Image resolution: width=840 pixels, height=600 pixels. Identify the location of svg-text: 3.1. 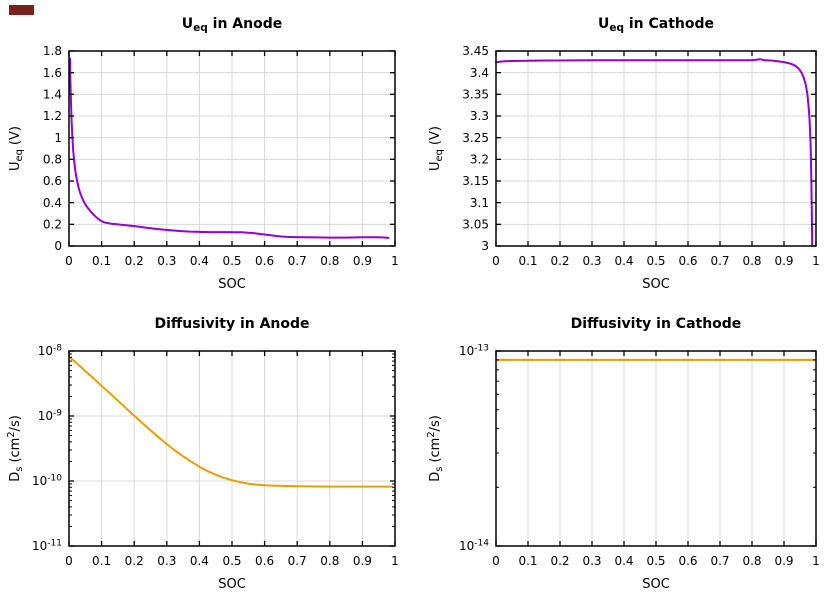
(479, 203).